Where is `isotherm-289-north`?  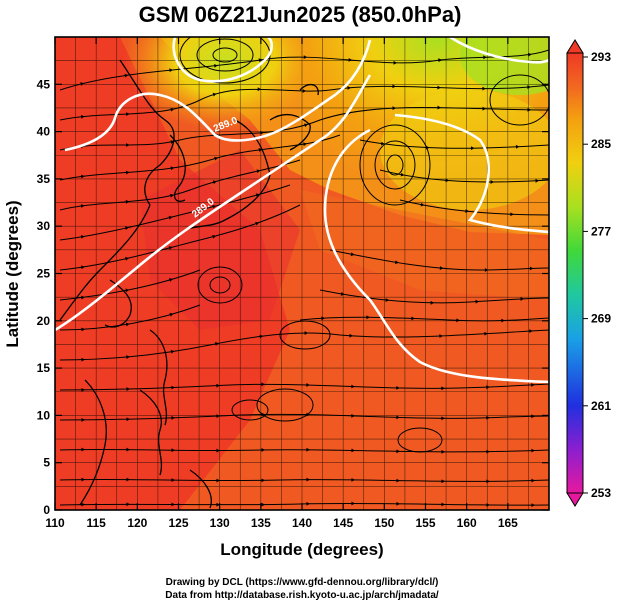
isotherm-289-north is located at coordinates (218, 95).